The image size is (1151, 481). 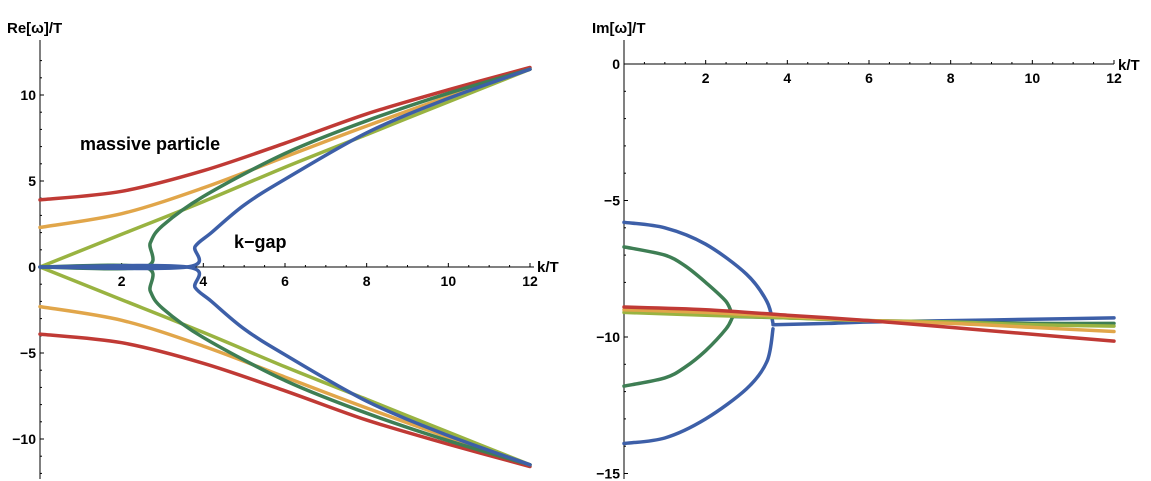 I want to click on left-x-axis-label: k/T, so click(x=548, y=267).